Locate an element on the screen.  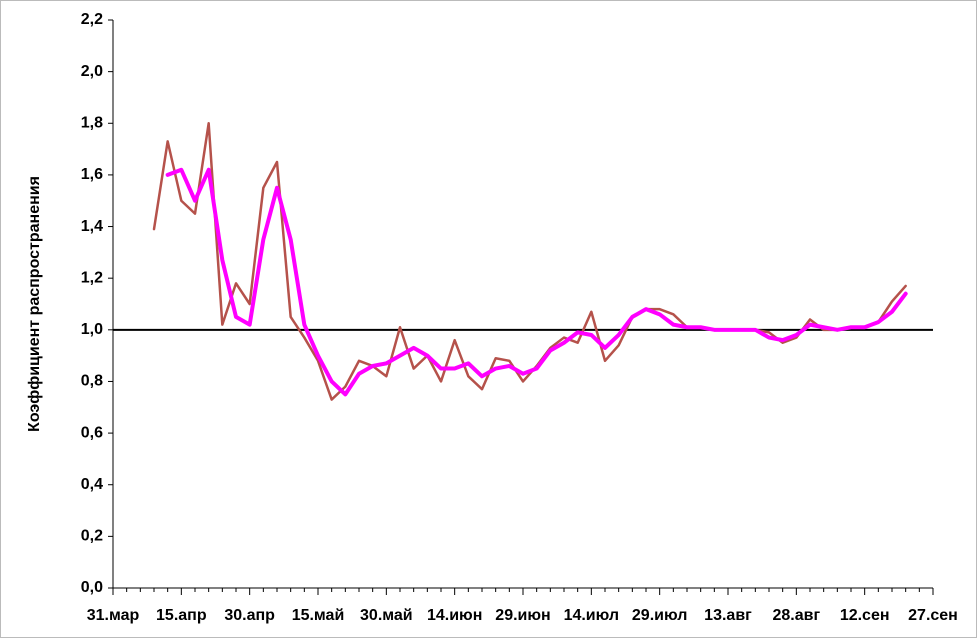
y-tick-label: 2,0 is located at coordinates (92, 71).